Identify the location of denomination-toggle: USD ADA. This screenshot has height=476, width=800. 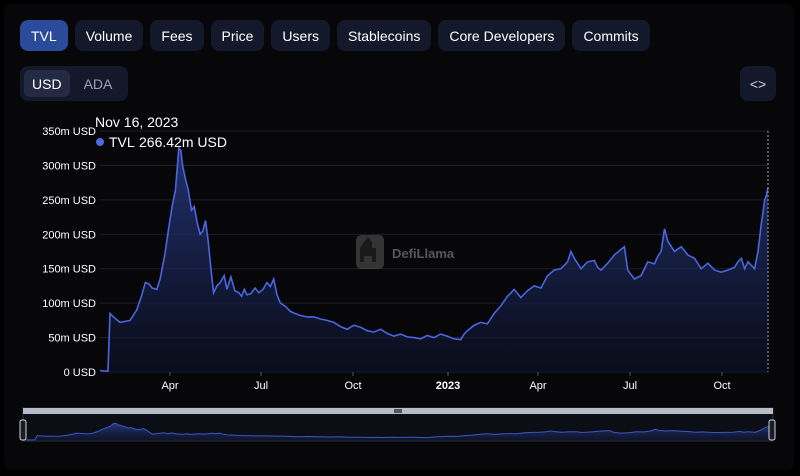
(74, 83).